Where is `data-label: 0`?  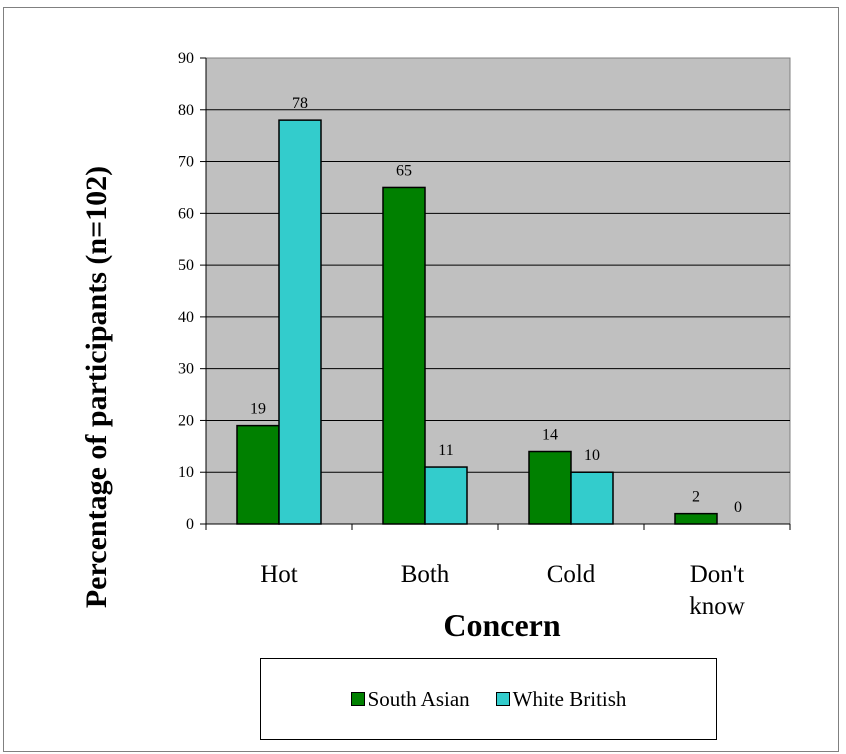 data-label: 0 is located at coordinates (738, 507).